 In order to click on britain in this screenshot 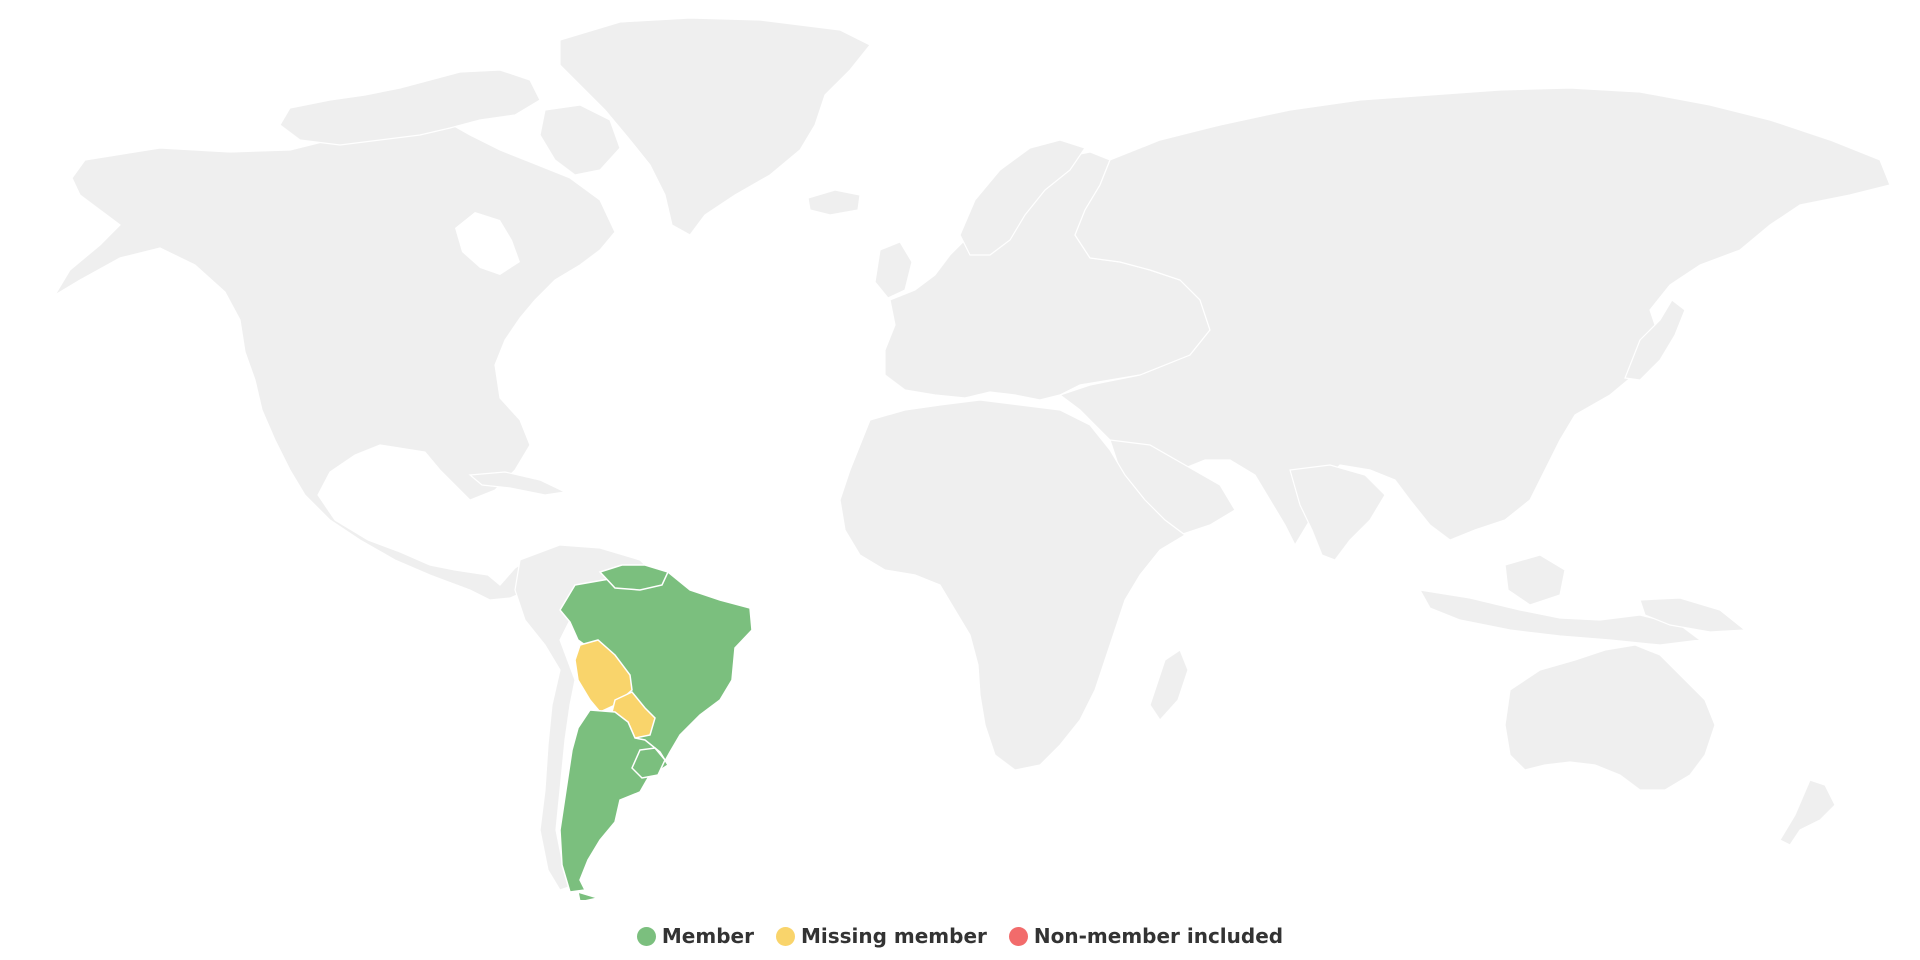, I will do `click(893, 270)`.